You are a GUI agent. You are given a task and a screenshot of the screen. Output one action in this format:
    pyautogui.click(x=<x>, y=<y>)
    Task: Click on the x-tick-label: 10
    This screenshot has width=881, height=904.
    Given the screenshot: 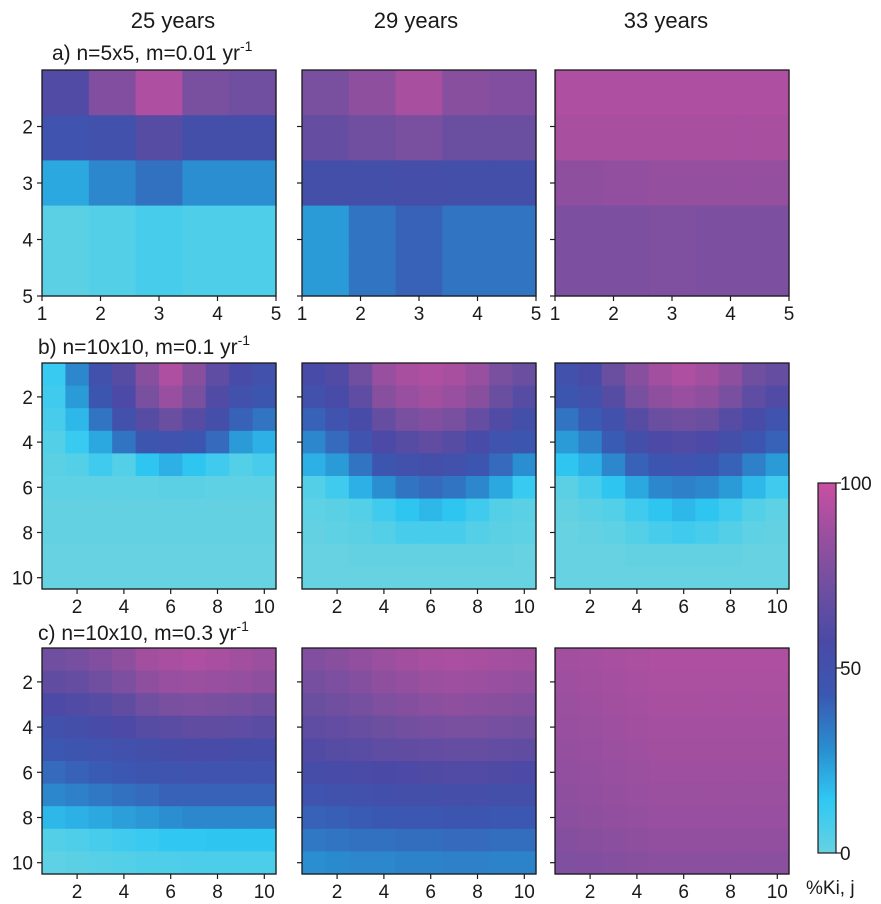 What is the action you would take?
    pyautogui.click(x=264, y=892)
    